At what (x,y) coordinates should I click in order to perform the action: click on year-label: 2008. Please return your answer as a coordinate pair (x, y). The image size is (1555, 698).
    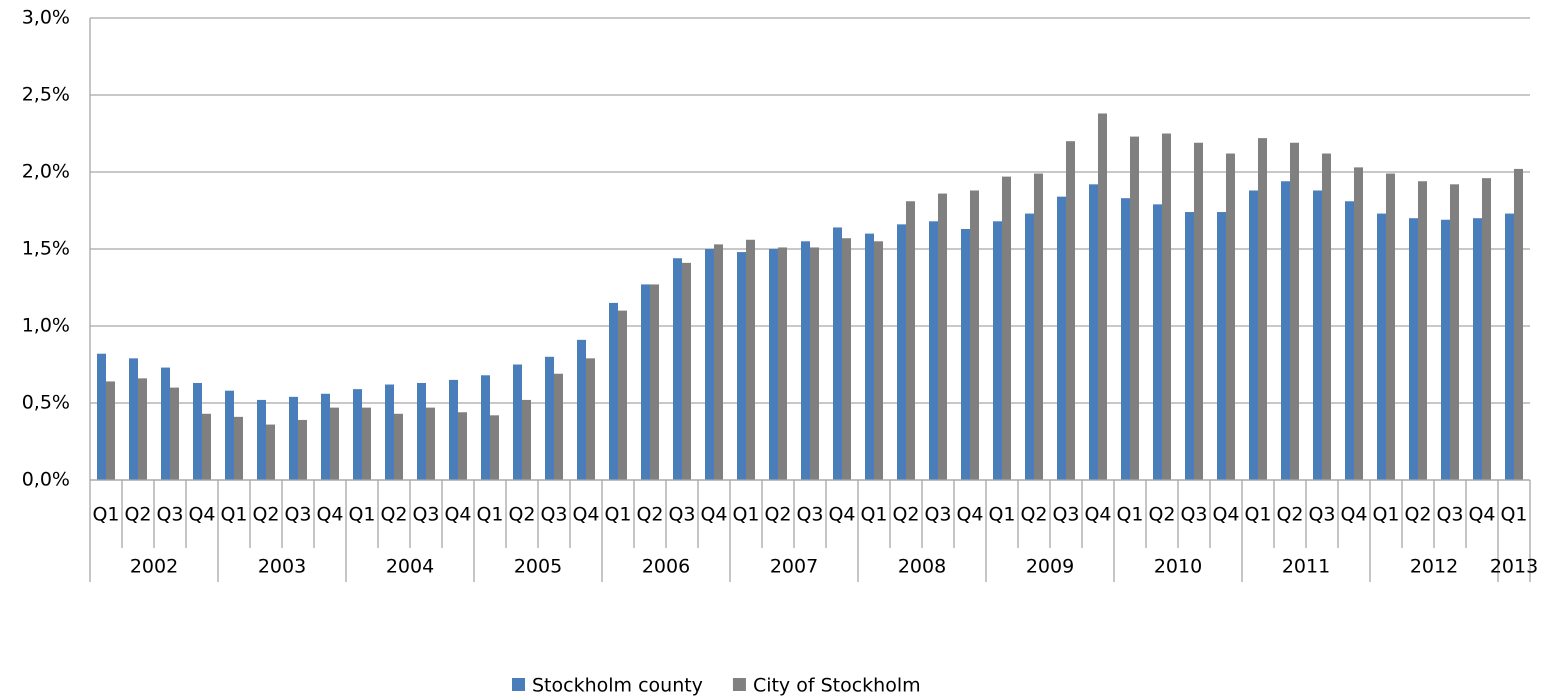
    Looking at the image, I should click on (922, 567).